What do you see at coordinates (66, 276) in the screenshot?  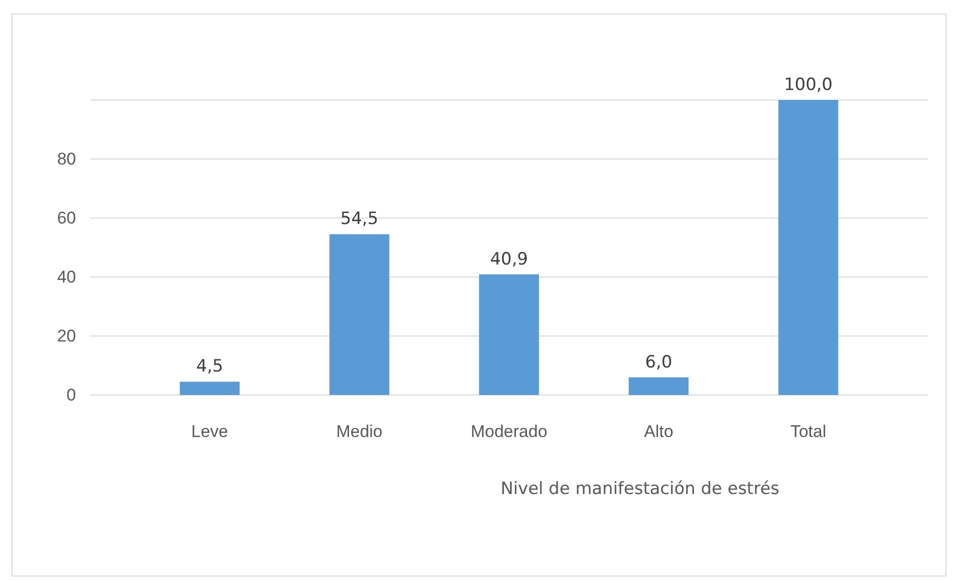 I see `y-tick-label: 40` at bounding box center [66, 276].